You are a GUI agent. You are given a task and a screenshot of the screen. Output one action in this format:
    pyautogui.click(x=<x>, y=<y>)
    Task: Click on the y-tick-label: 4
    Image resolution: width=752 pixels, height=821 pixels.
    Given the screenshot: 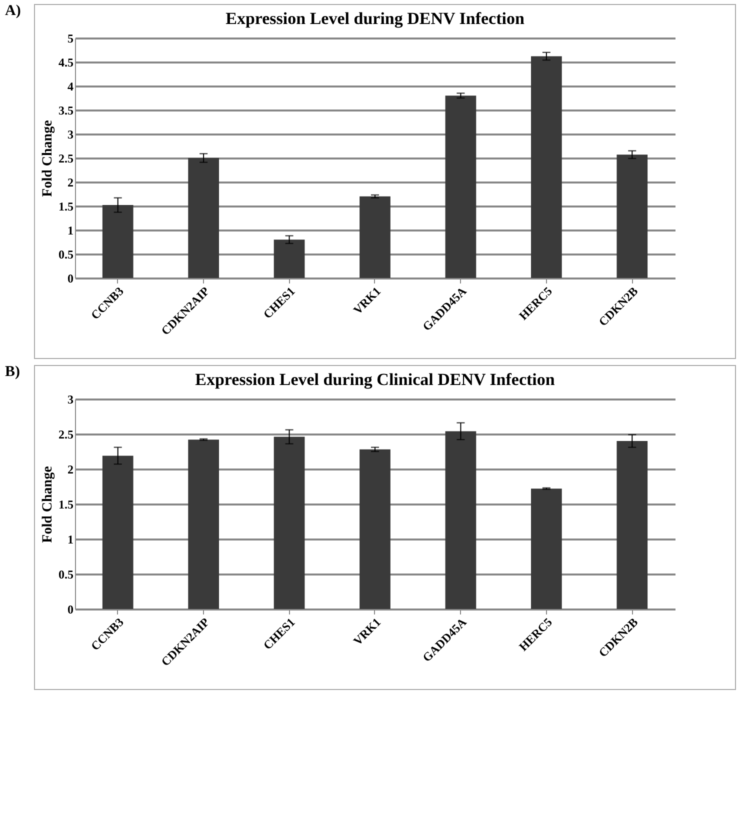 What is the action you would take?
    pyautogui.click(x=71, y=87)
    